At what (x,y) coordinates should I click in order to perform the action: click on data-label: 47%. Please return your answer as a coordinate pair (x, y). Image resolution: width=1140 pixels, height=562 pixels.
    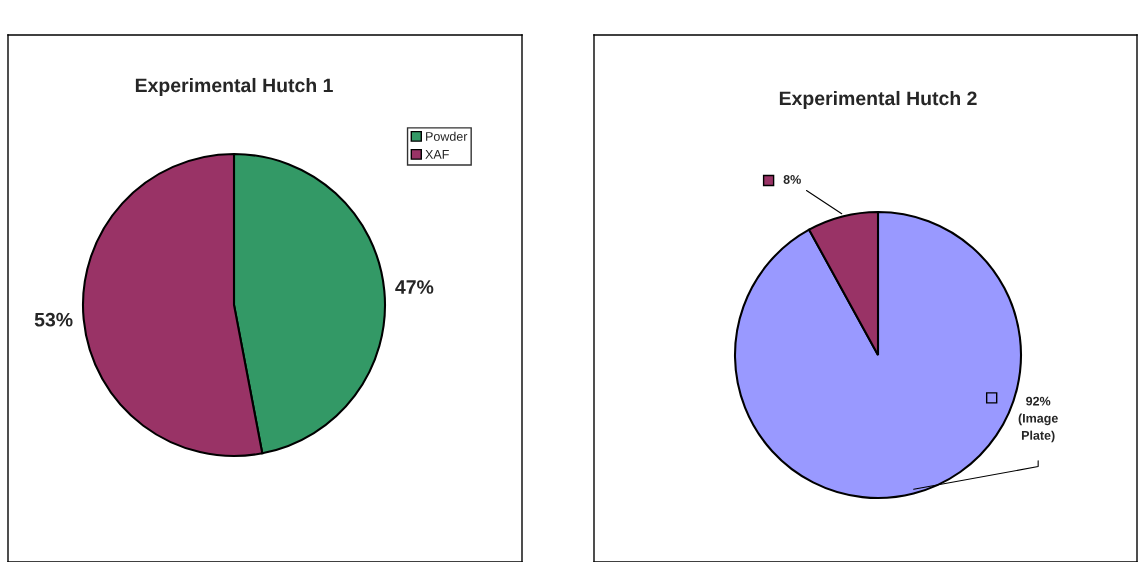
    Looking at the image, I should click on (414, 287).